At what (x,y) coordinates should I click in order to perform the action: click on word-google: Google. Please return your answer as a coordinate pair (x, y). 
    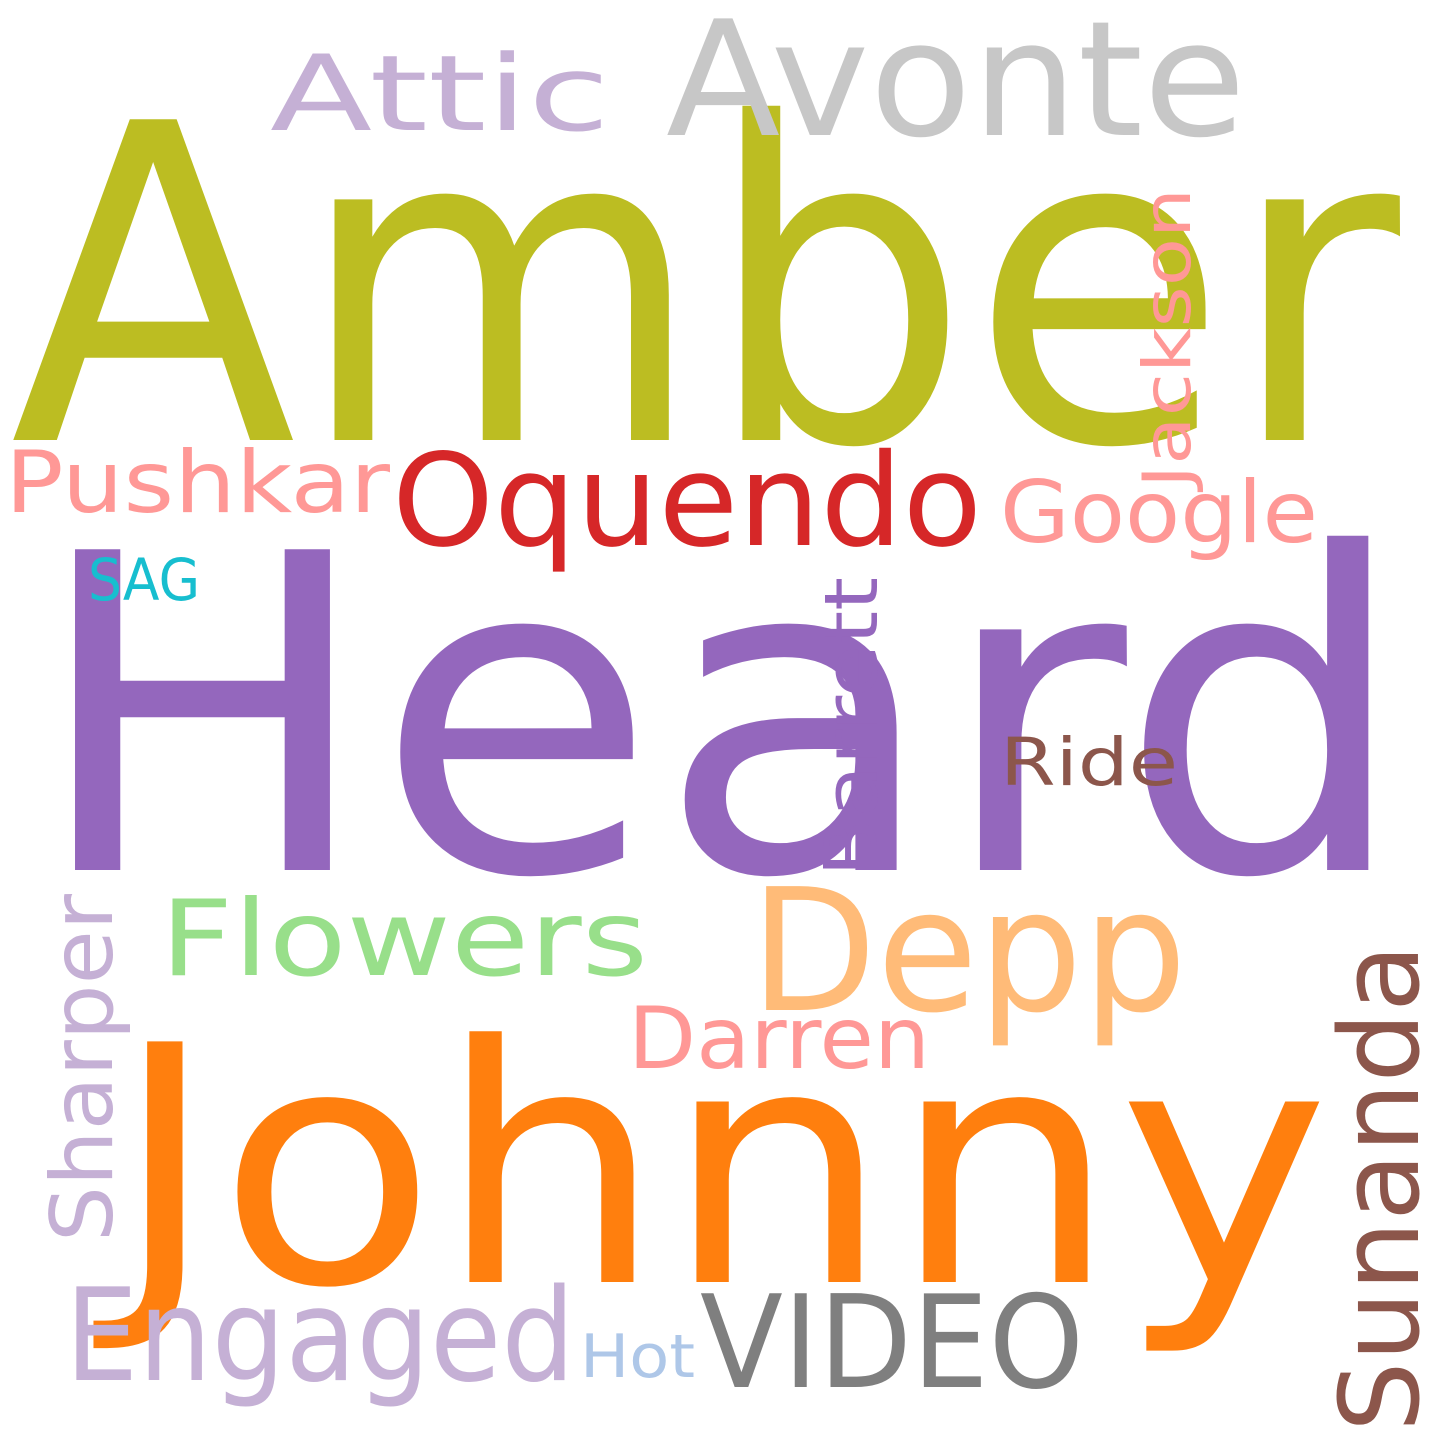
    Looking at the image, I should click on (1159, 513).